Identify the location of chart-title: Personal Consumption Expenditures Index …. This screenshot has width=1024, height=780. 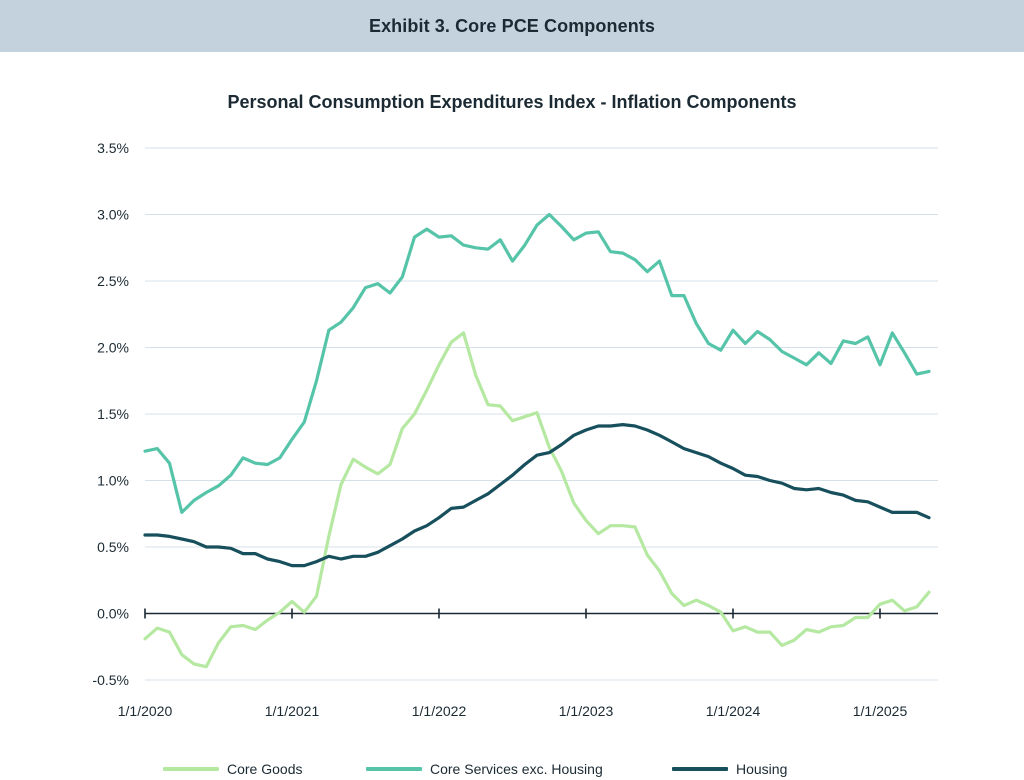
(512, 102).